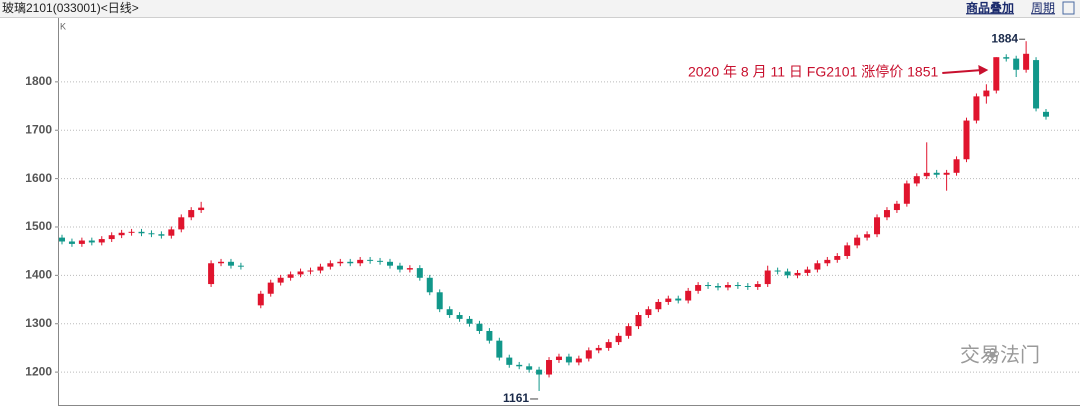 This screenshot has height=408, width=1080. What do you see at coordinates (1004, 38) in the screenshot?
I see `high-label: 1884` at bounding box center [1004, 38].